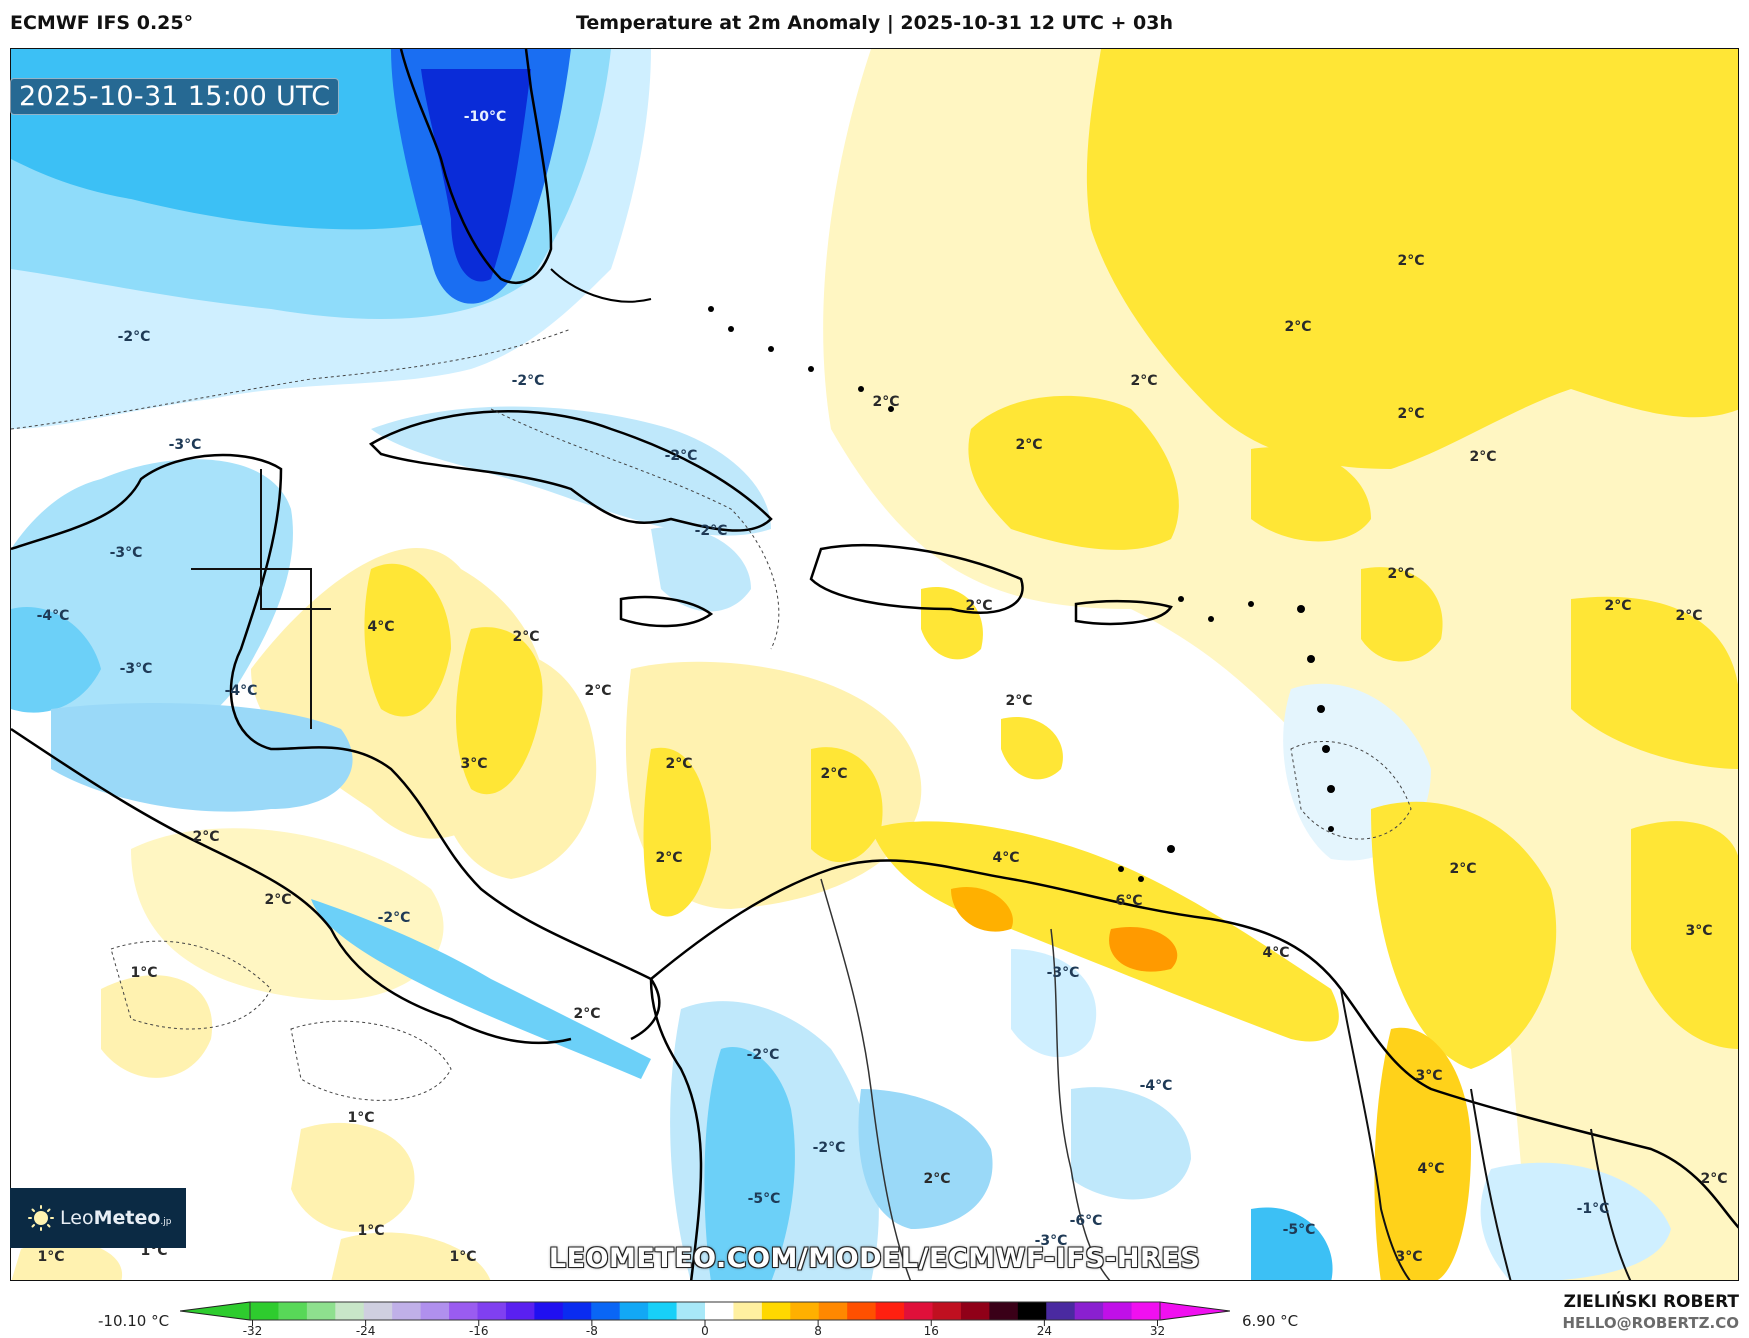 The width and height of the screenshot is (1749, 1338). What do you see at coordinates (485, 117) in the screenshot?
I see `contour-label: -10°C` at bounding box center [485, 117].